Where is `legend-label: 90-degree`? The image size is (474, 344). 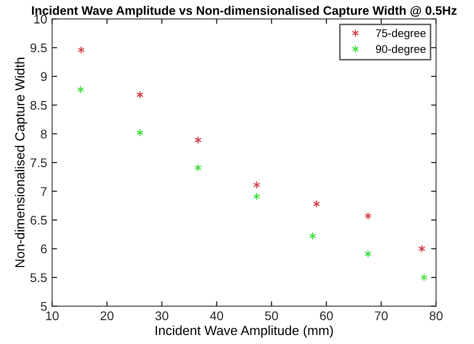 legend-label: 90-degree is located at coordinates (401, 50).